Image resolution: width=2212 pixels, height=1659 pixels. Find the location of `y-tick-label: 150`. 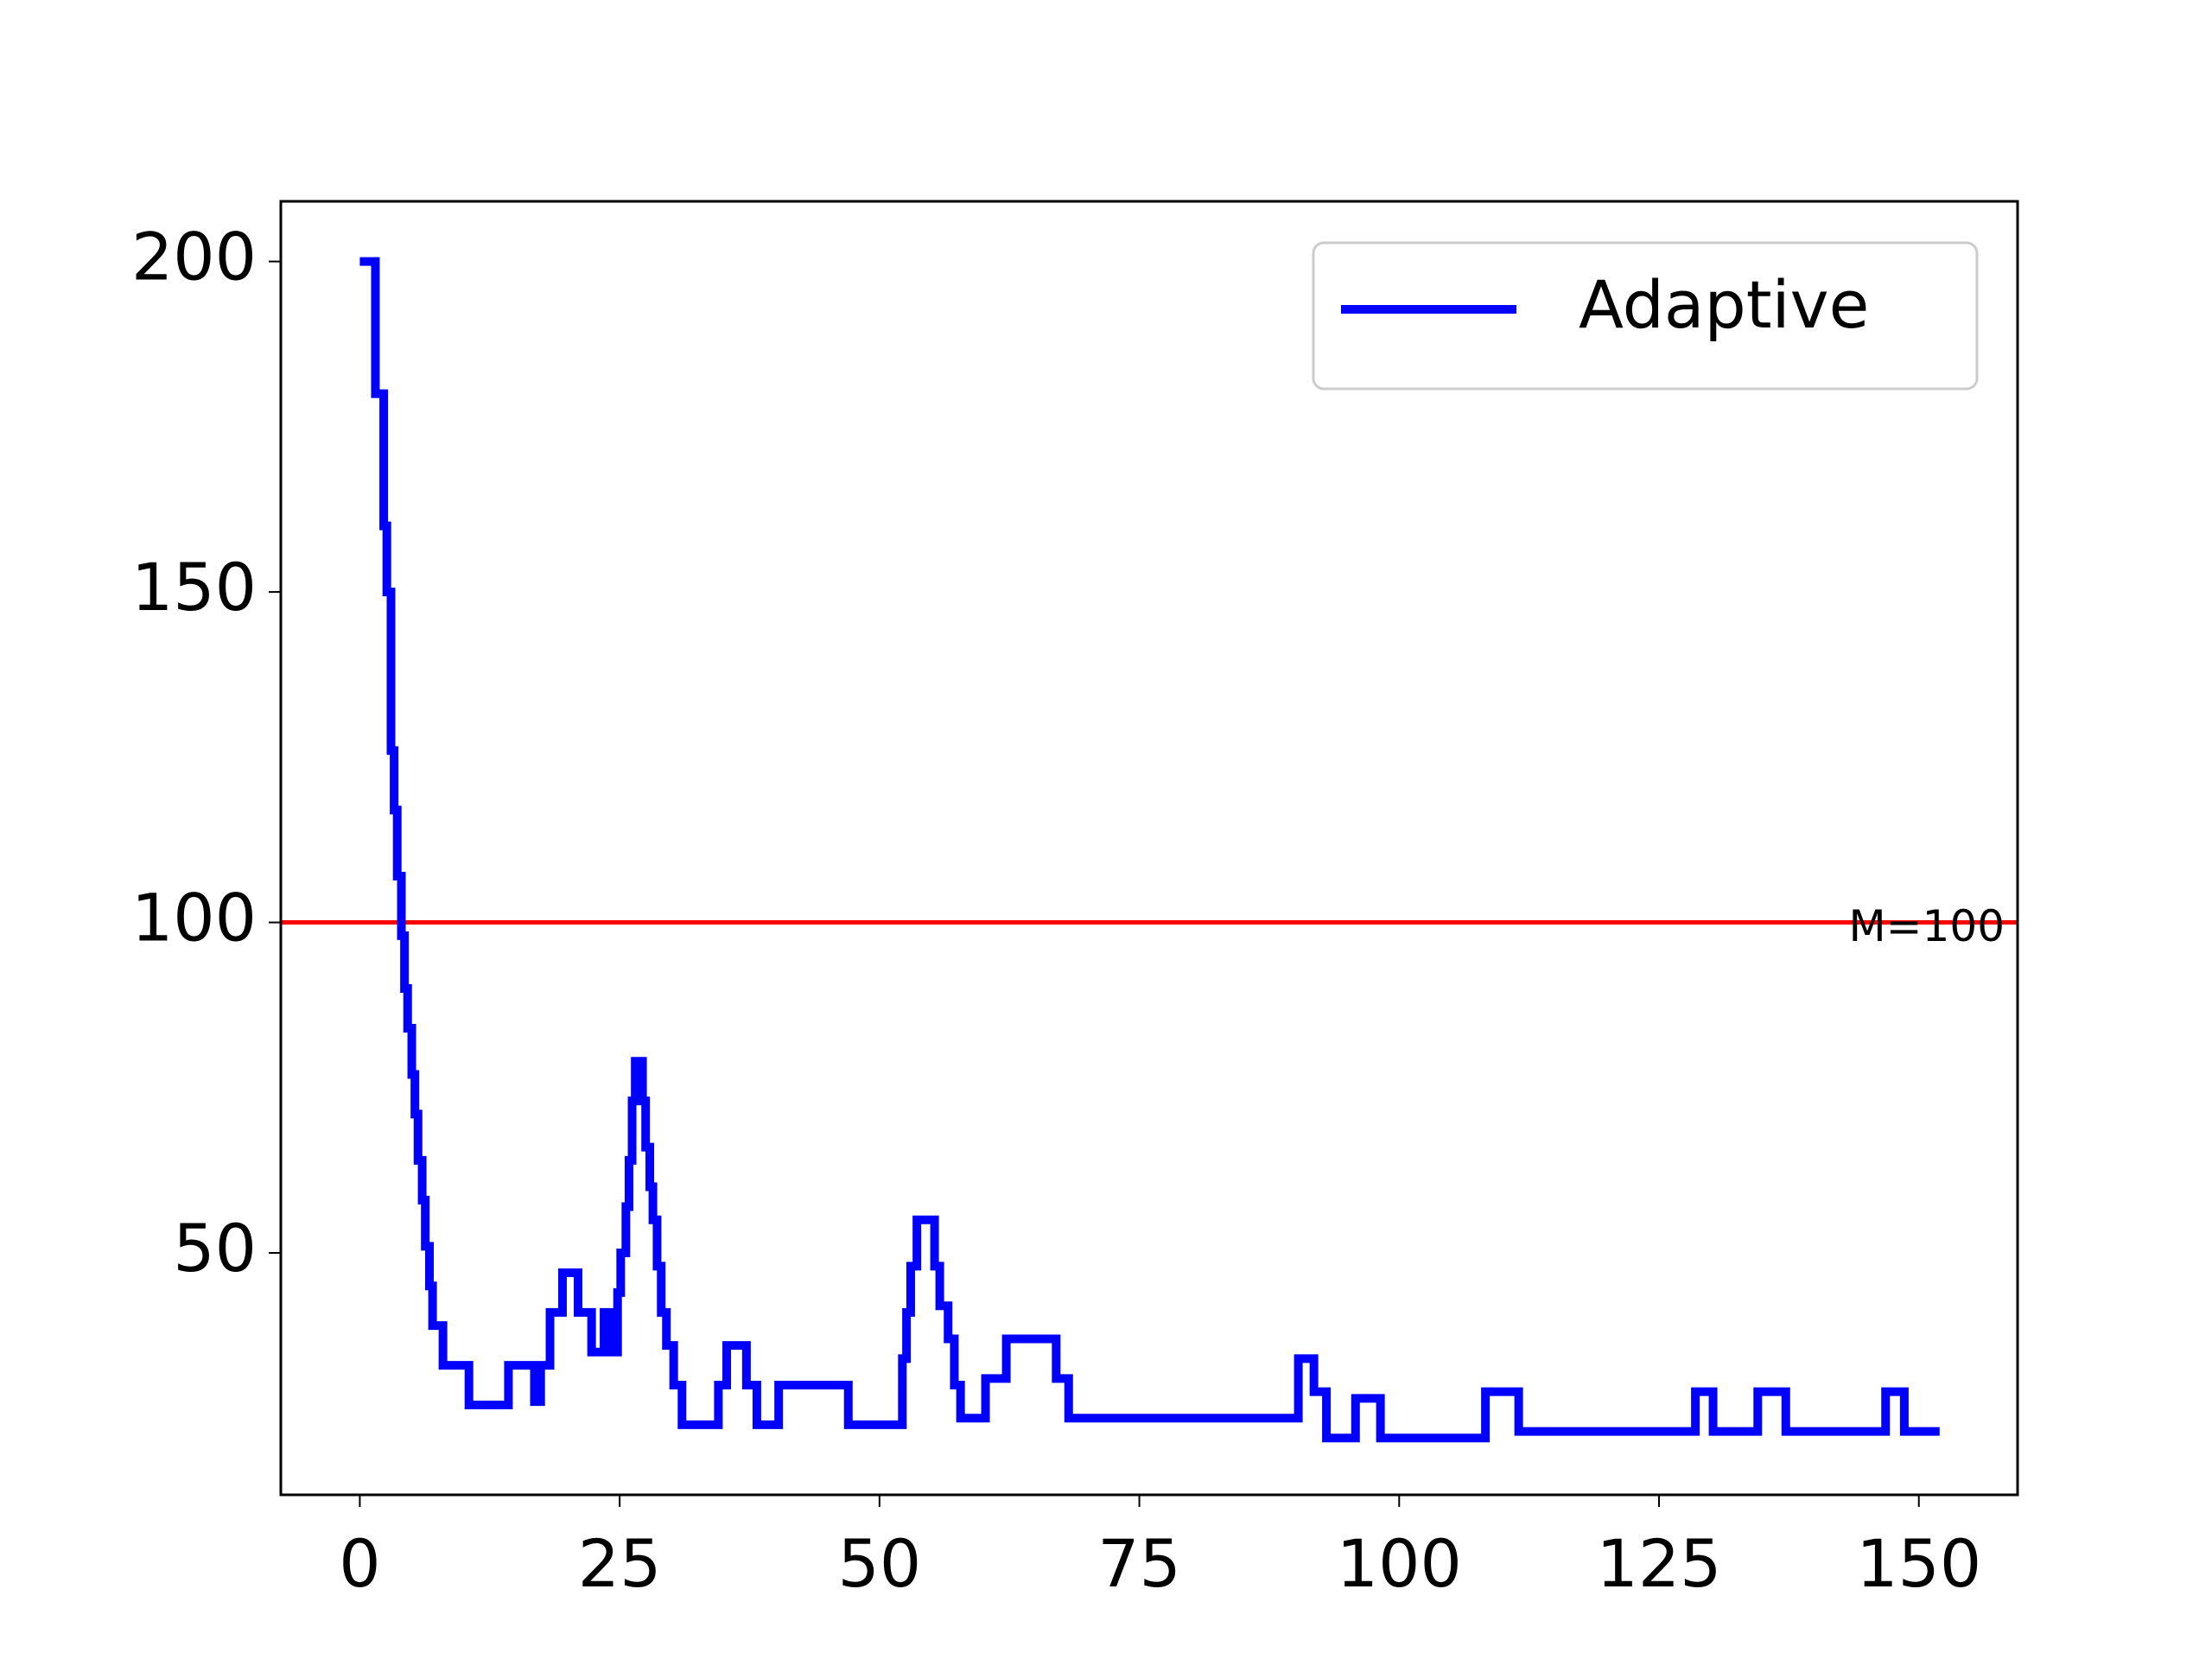

y-tick-label: 150 is located at coordinates (194, 587).